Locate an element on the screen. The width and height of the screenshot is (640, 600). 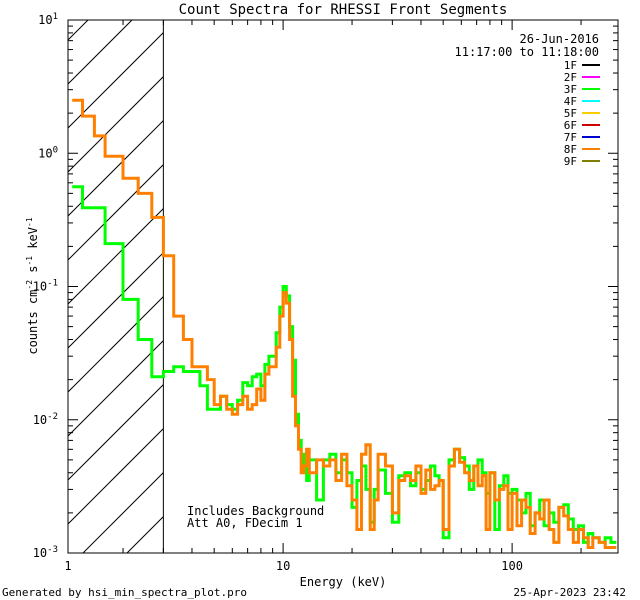
y-axis-label: counts cm-2 s-1 keV-1 is located at coordinates (32, 285).